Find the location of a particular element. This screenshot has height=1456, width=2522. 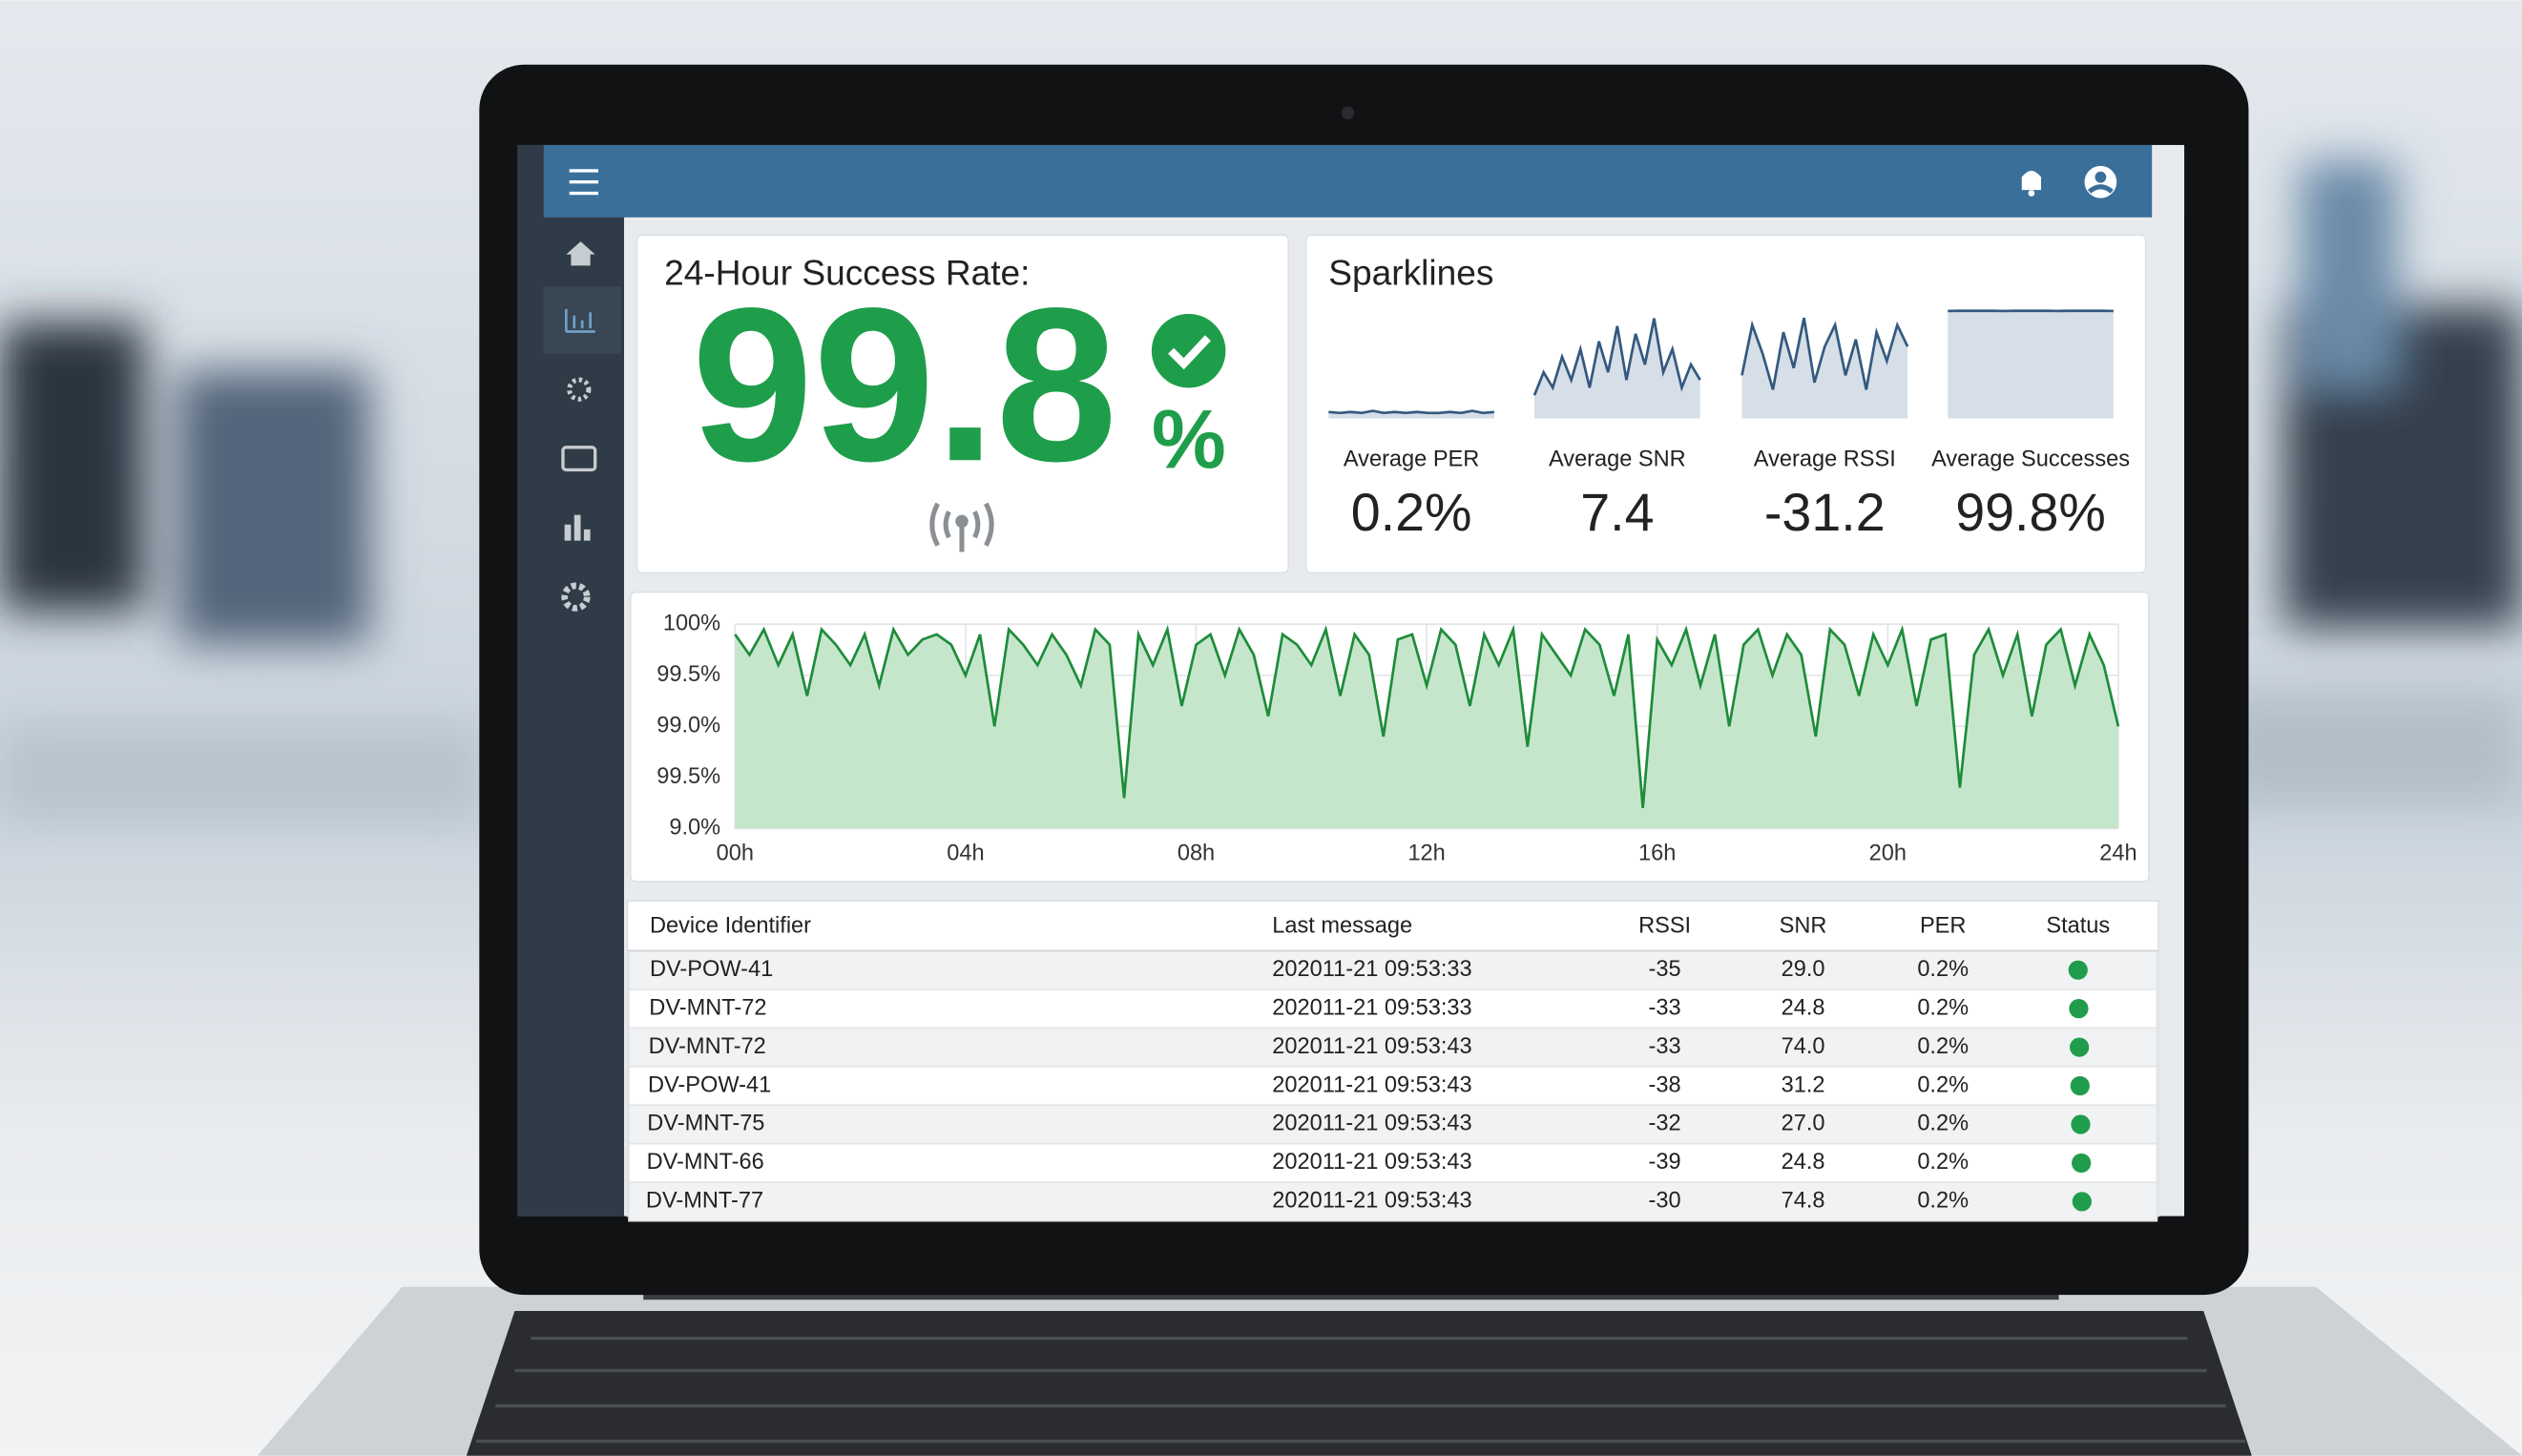

table-header: Device Identifier is located at coordinates (730, 925).